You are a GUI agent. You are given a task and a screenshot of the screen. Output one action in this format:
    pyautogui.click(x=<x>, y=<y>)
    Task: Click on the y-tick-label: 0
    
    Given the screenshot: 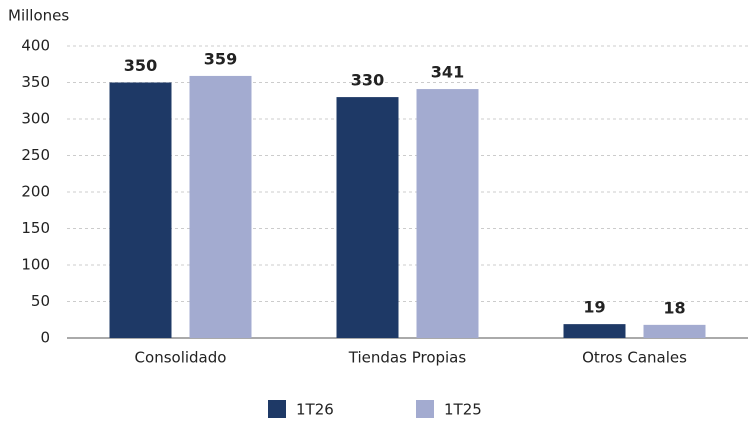 What is the action you would take?
    pyautogui.click(x=45, y=338)
    